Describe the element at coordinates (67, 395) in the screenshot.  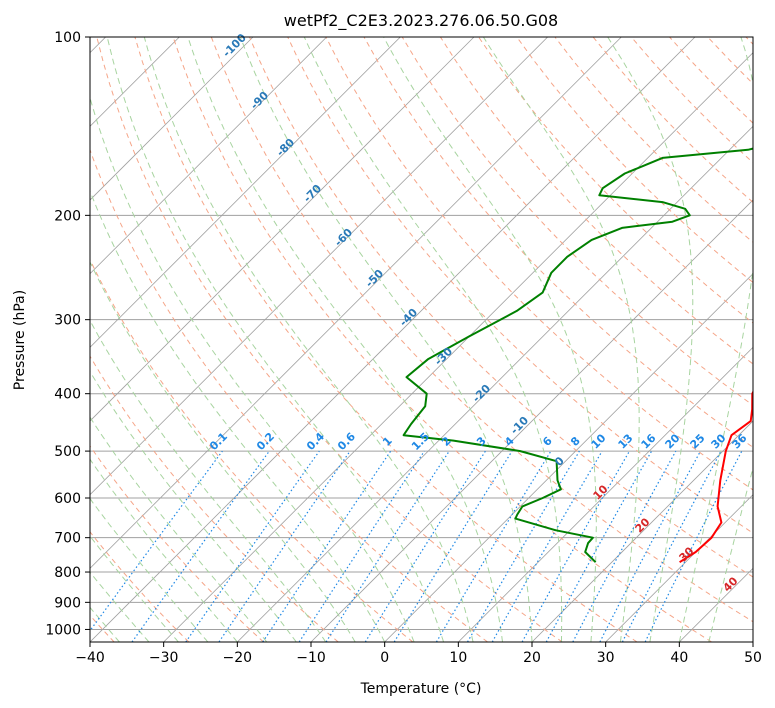
I see `y-tick-label: 400` at that location.